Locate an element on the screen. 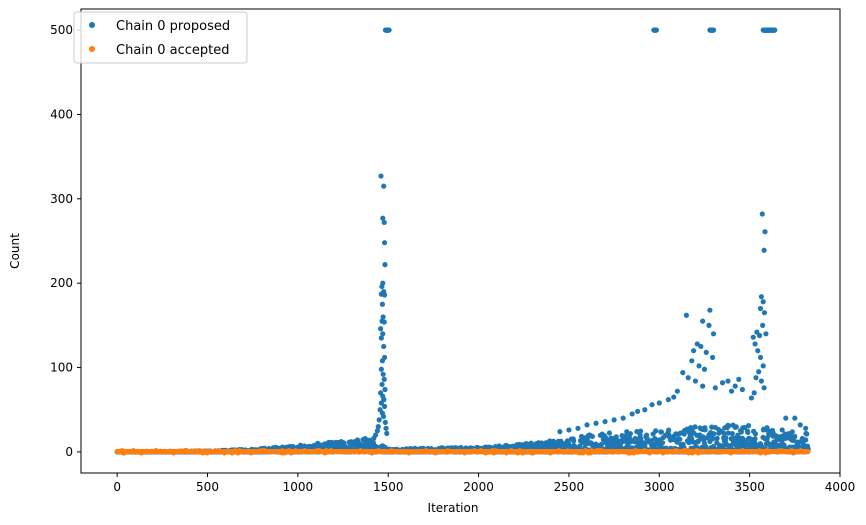 The width and height of the screenshot is (866, 525). x-tick-label: 3000 is located at coordinates (659, 487).